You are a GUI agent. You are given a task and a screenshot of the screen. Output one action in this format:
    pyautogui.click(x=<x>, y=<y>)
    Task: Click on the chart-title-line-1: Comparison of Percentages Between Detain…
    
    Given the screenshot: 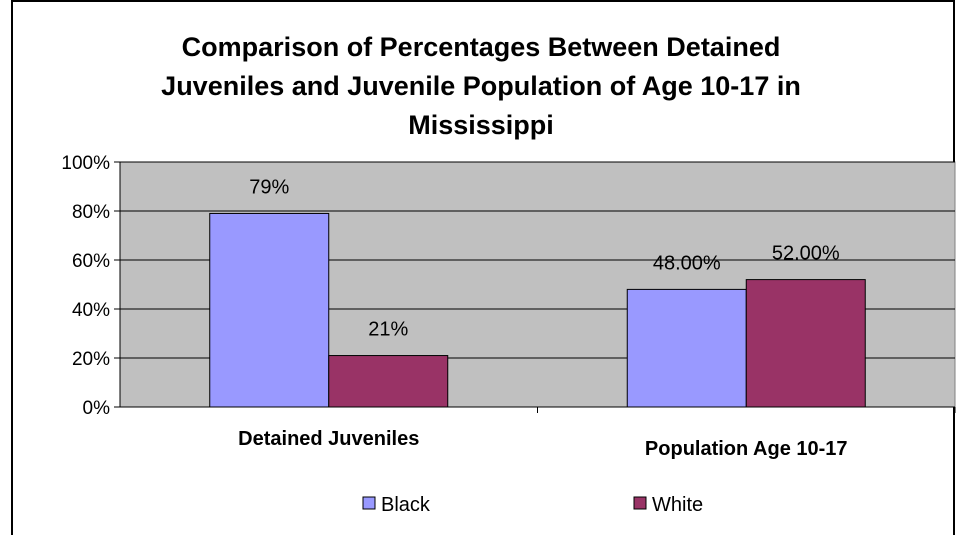 What is the action you would take?
    pyautogui.click(x=481, y=47)
    